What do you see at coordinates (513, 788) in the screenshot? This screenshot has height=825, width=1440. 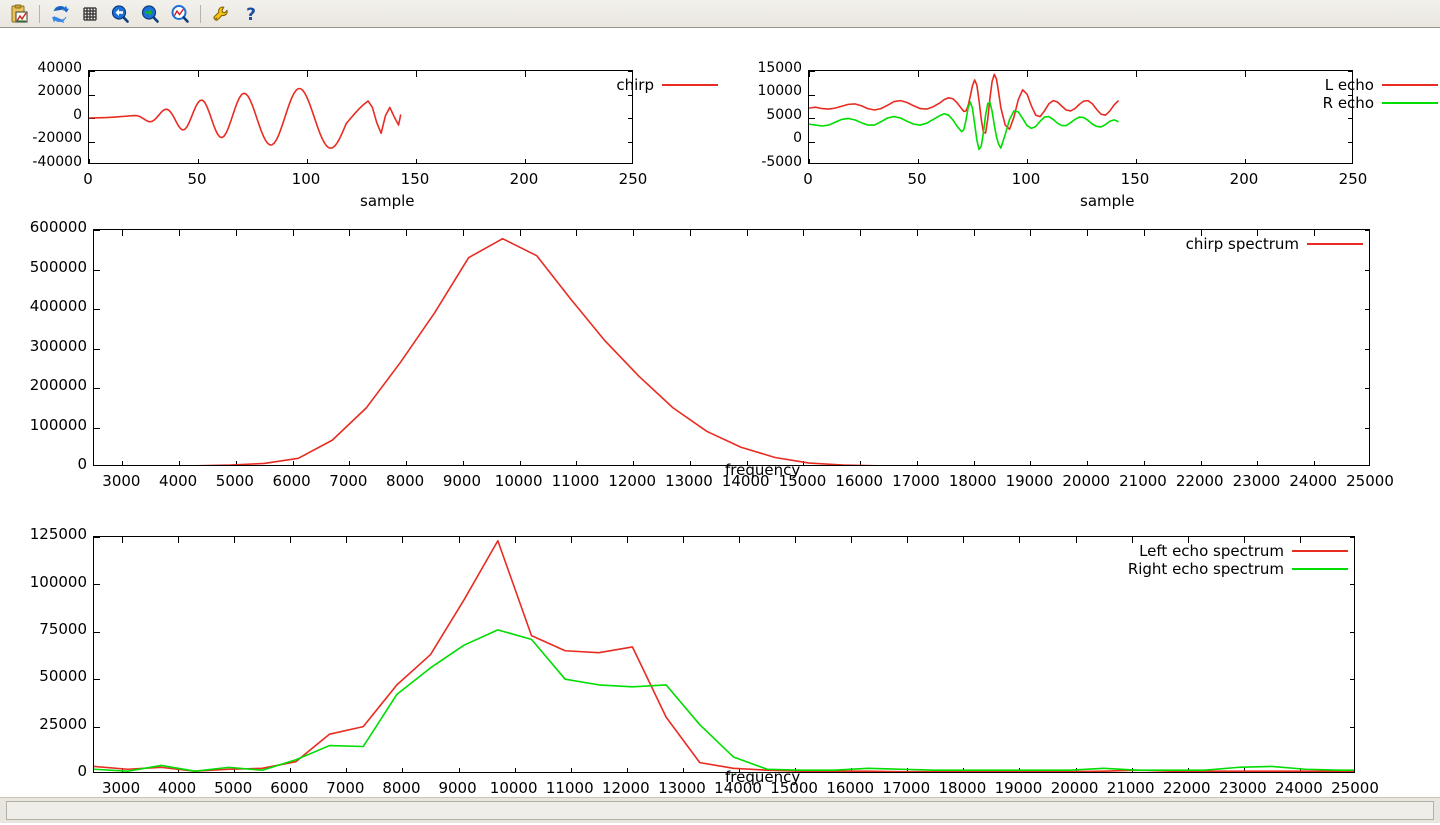 I see `echo-spectrum-xtick-7: 10000` at bounding box center [513, 788].